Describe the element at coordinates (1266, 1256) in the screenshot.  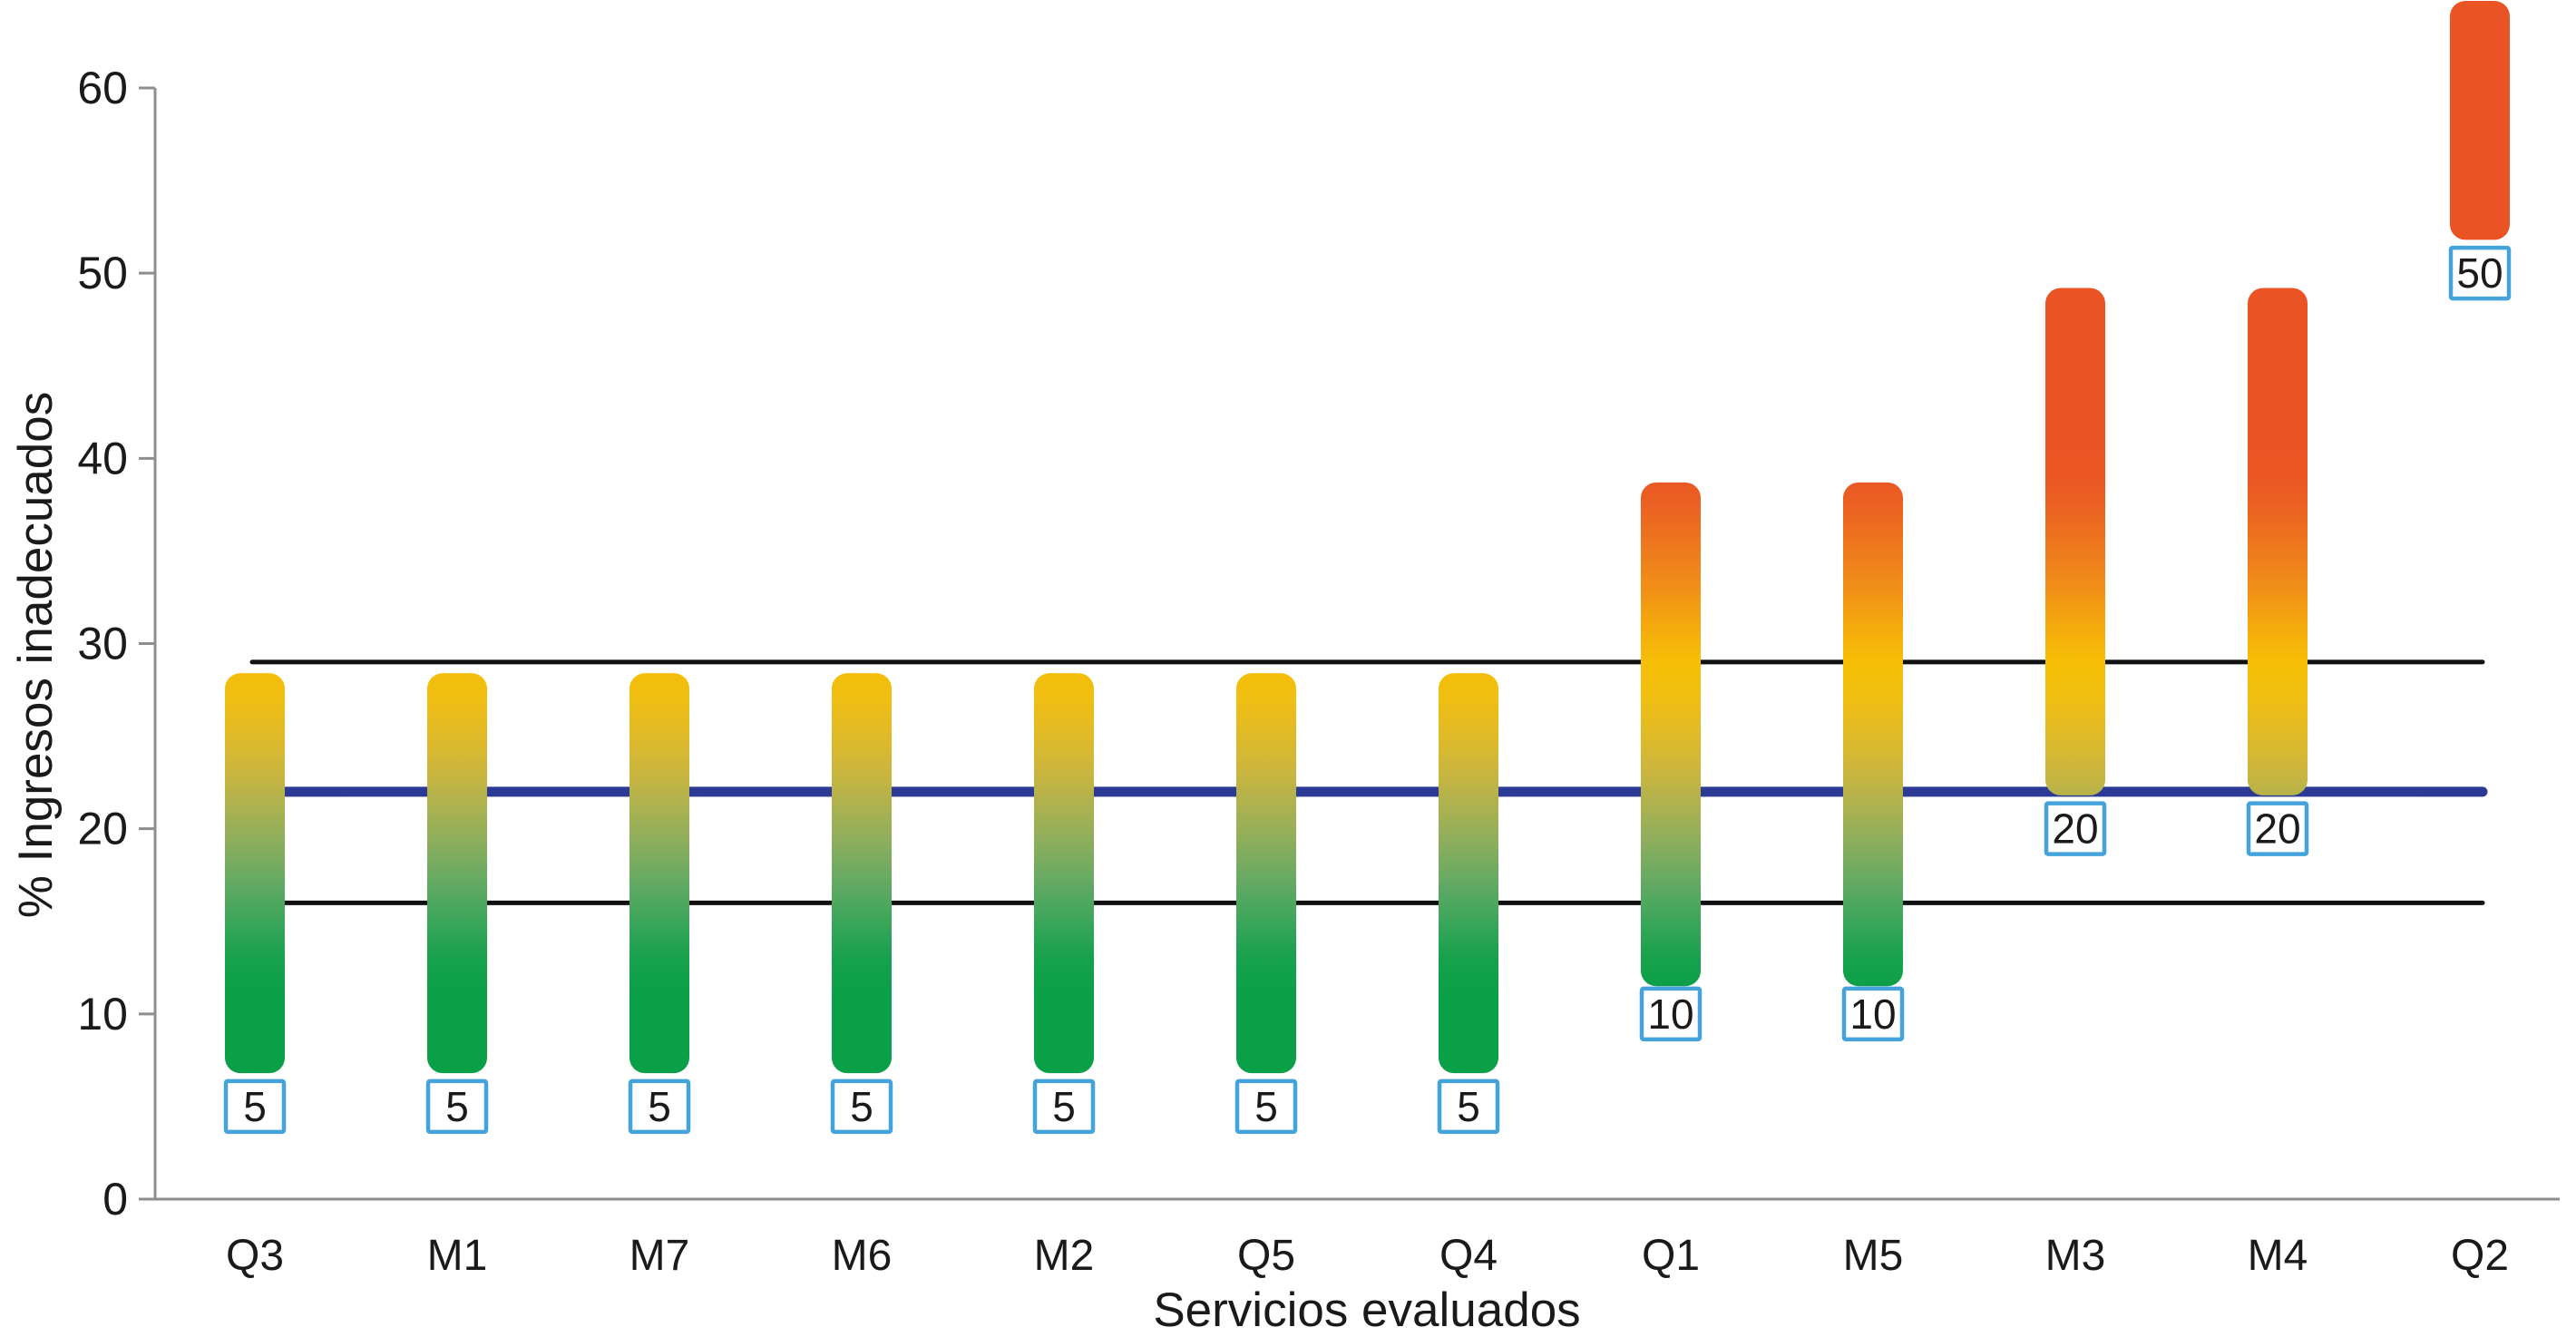
I see `x-category-label-Q5: Q5` at that location.